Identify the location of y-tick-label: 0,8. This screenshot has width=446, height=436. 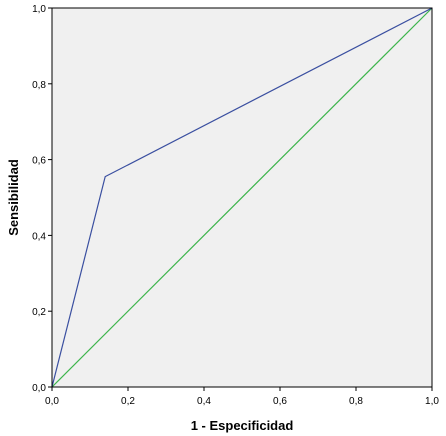
(39, 85).